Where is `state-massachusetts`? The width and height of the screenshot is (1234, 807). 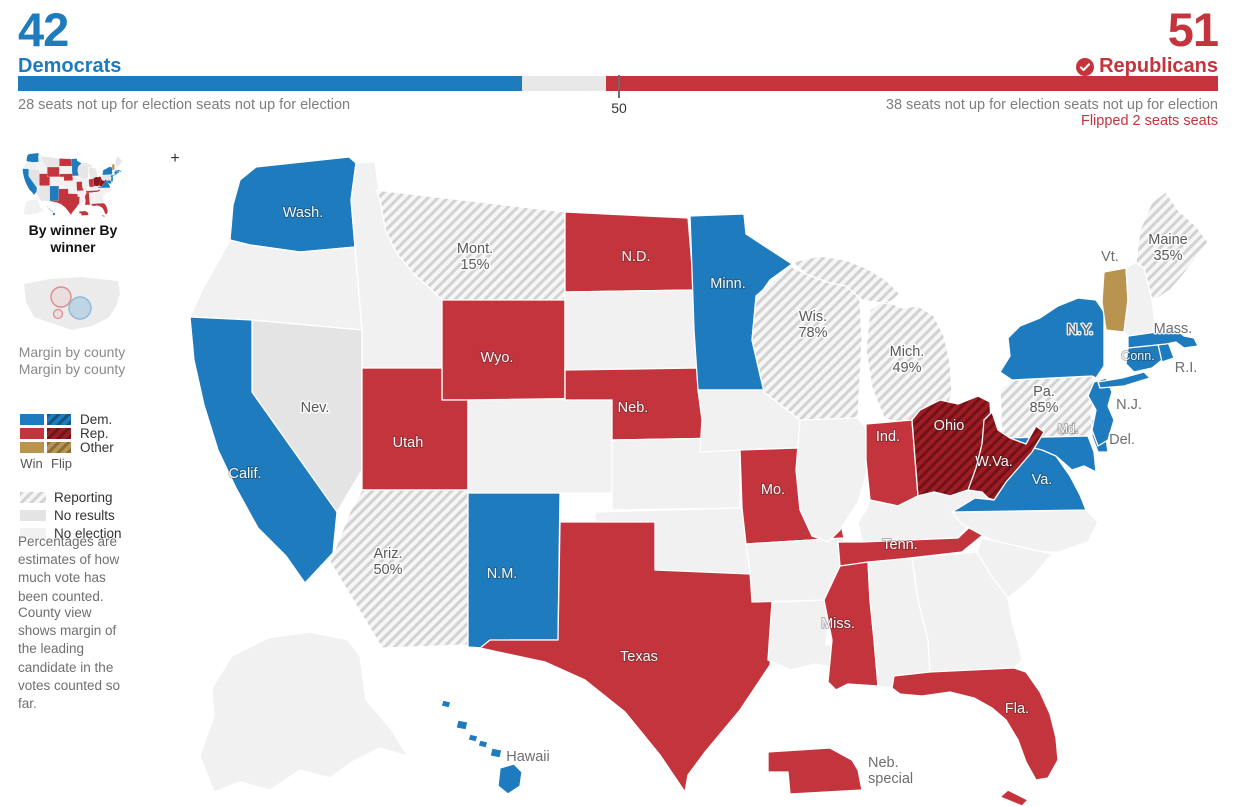
state-massachusetts is located at coordinates (1163, 338).